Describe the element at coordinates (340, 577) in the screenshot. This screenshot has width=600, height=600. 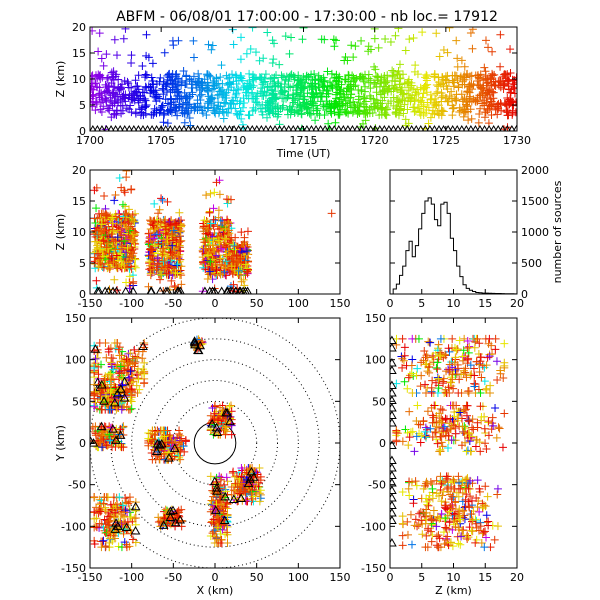
I see `x-tick-label: 150` at that location.